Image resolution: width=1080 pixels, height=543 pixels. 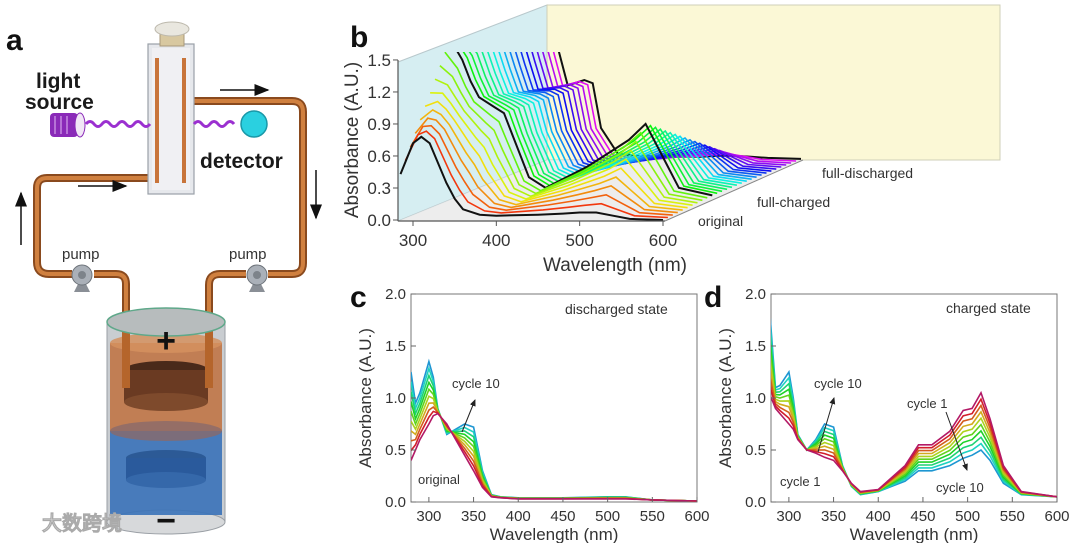 What do you see at coordinates (867, 173) in the screenshot?
I see `depth-label: full-discharged` at bounding box center [867, 173].